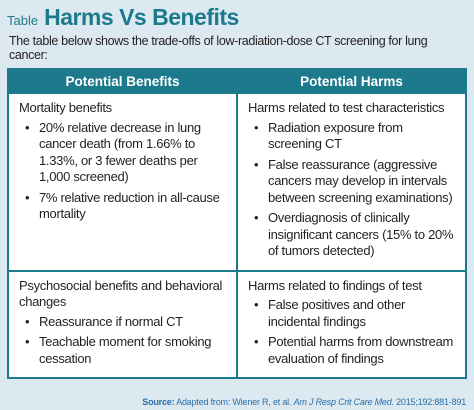  Describe the element at coordinates (234, 402) in the screenshot. I see `source-text: Adapted from: Wiener R, et al.` at that location.